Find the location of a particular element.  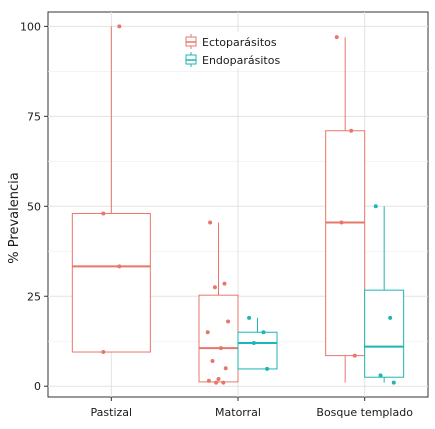

y-tick-label: 100 is located at coordinates (30, 26).